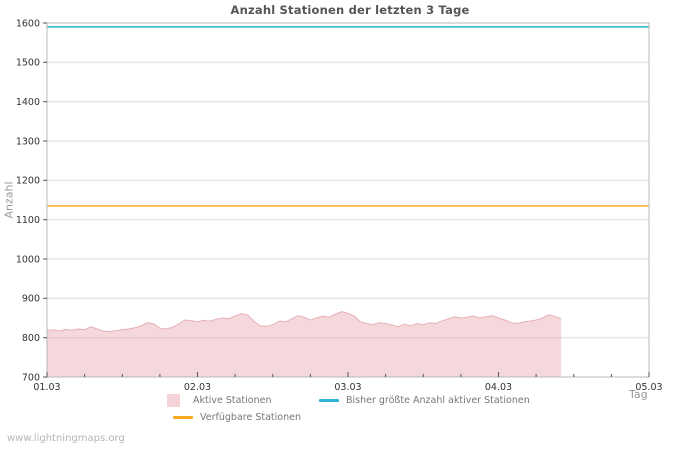 The width and height of the screenshot is (700, 450). I want to click on legend-label-max-active-stations: Bisher größte Anzahl aktiver Stationen, so click(438, 400).